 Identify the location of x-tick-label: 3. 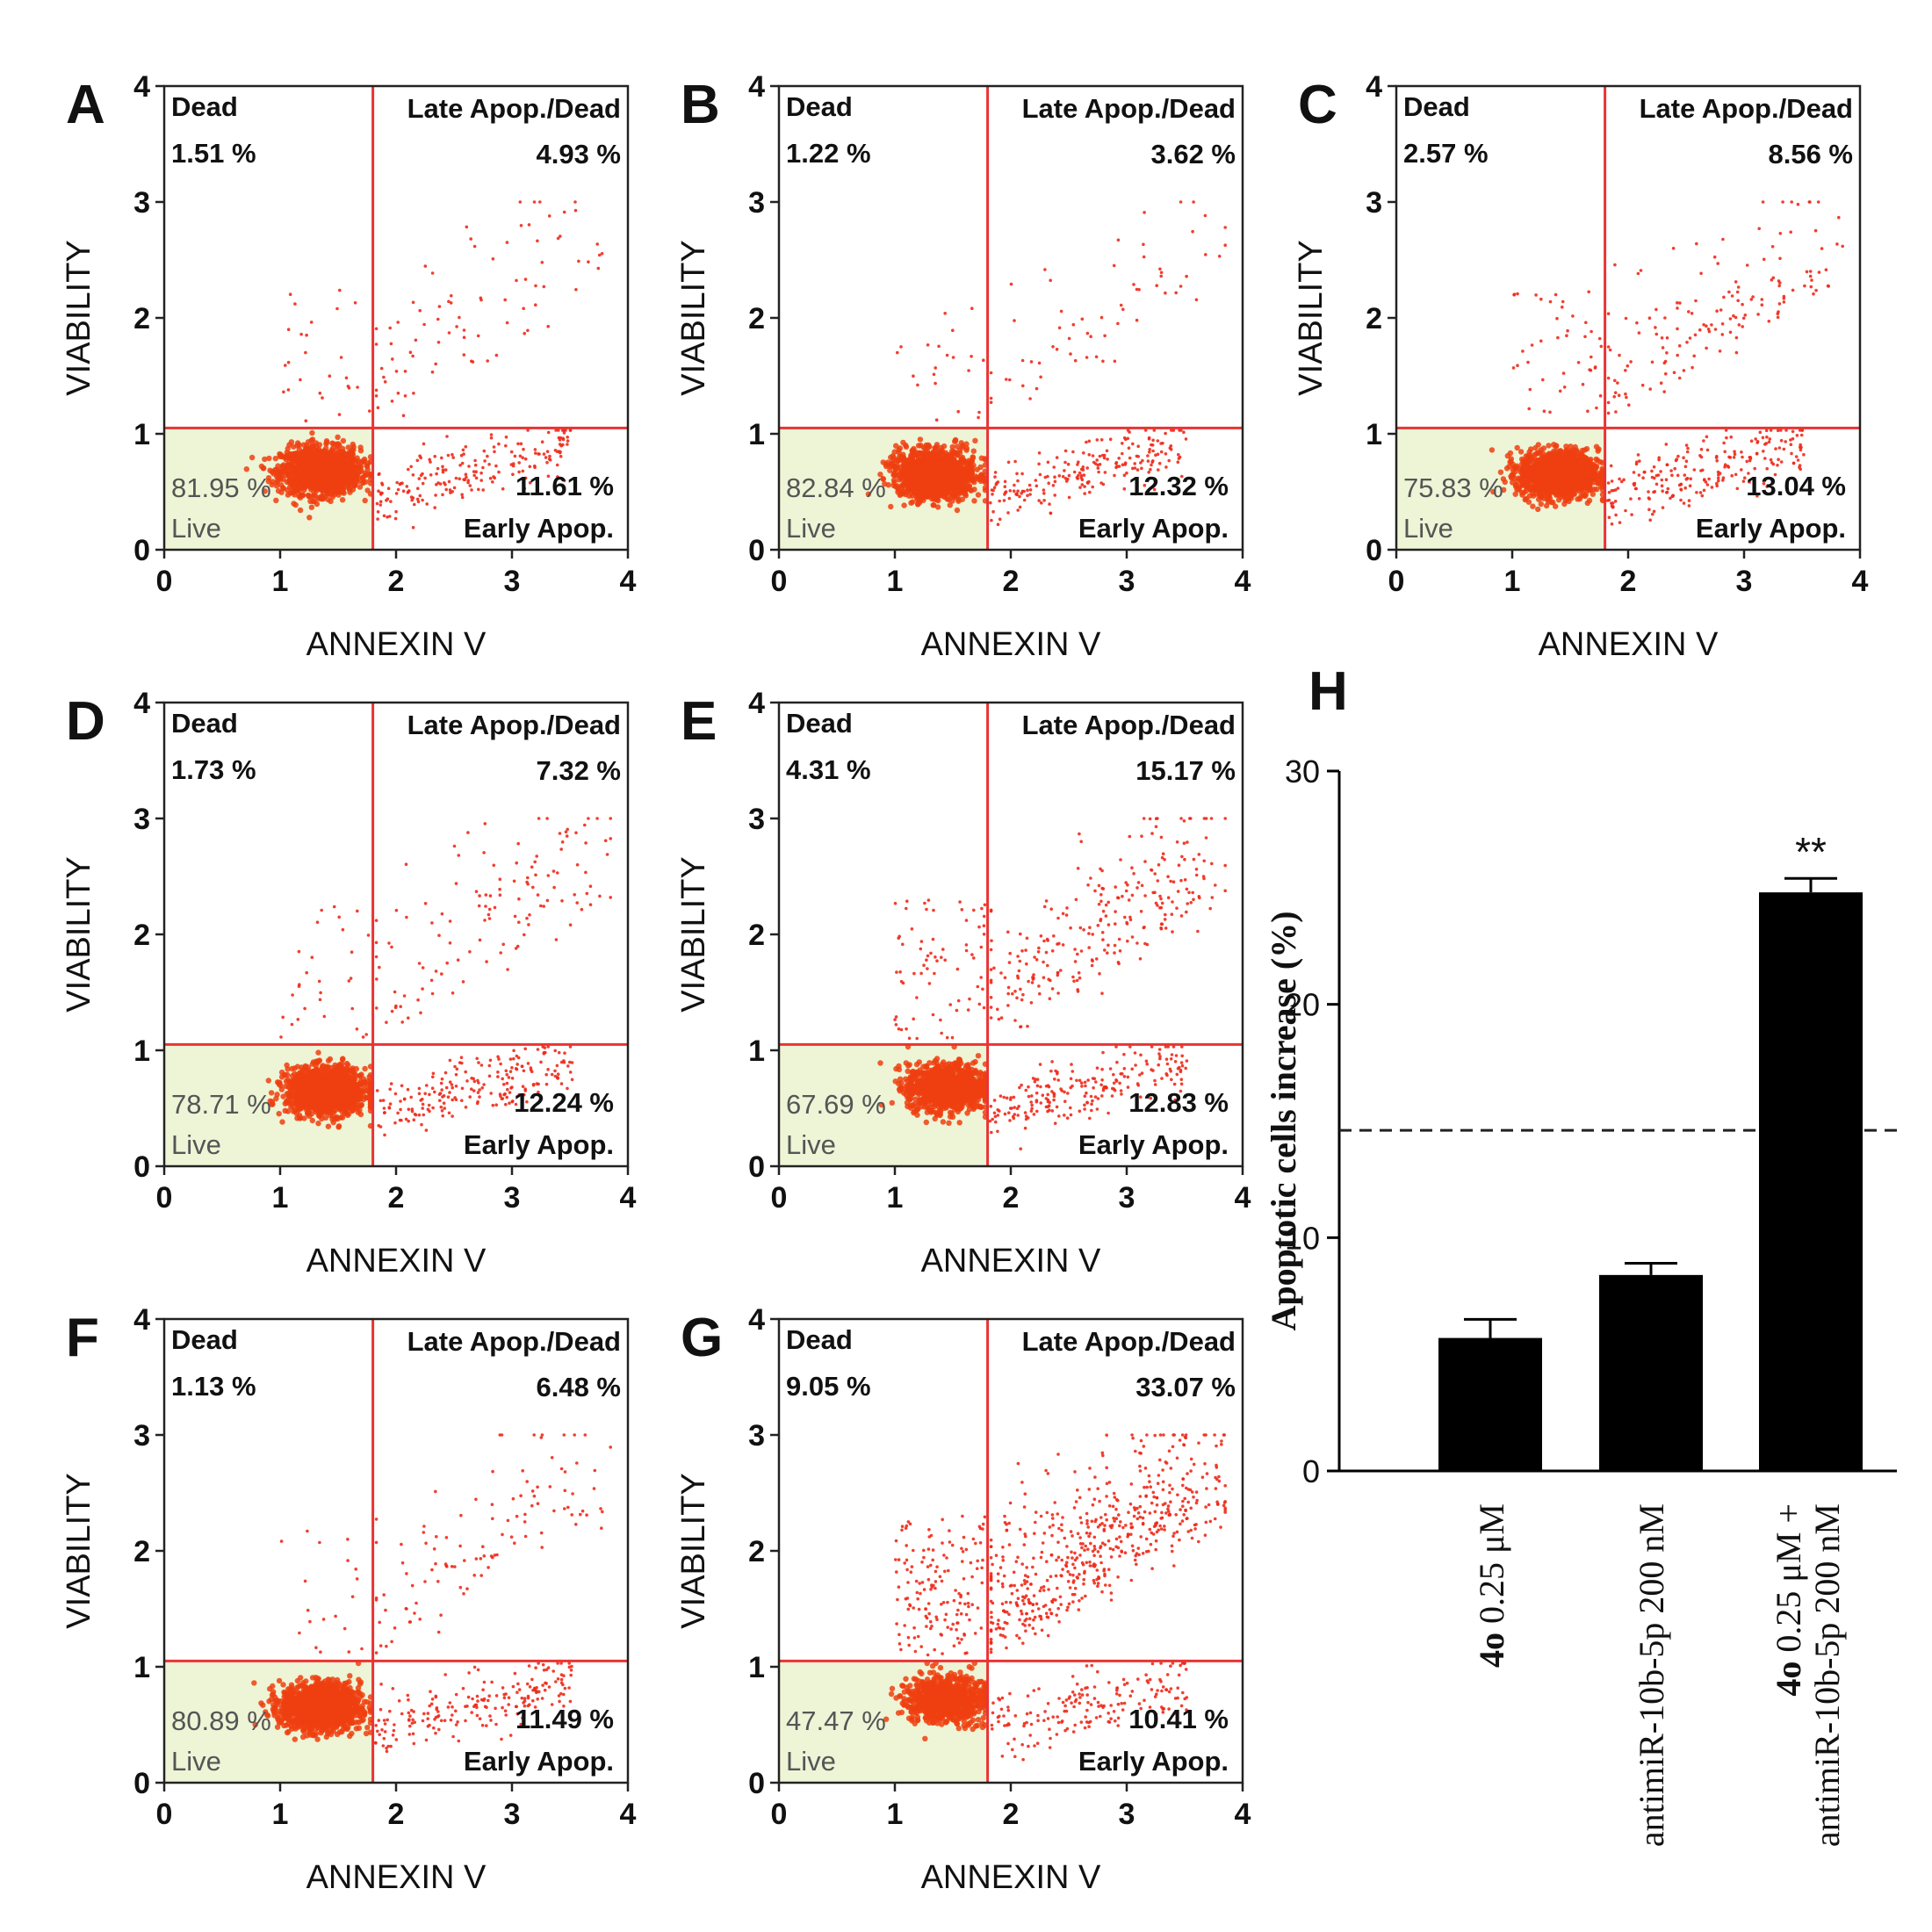
(512, 582).